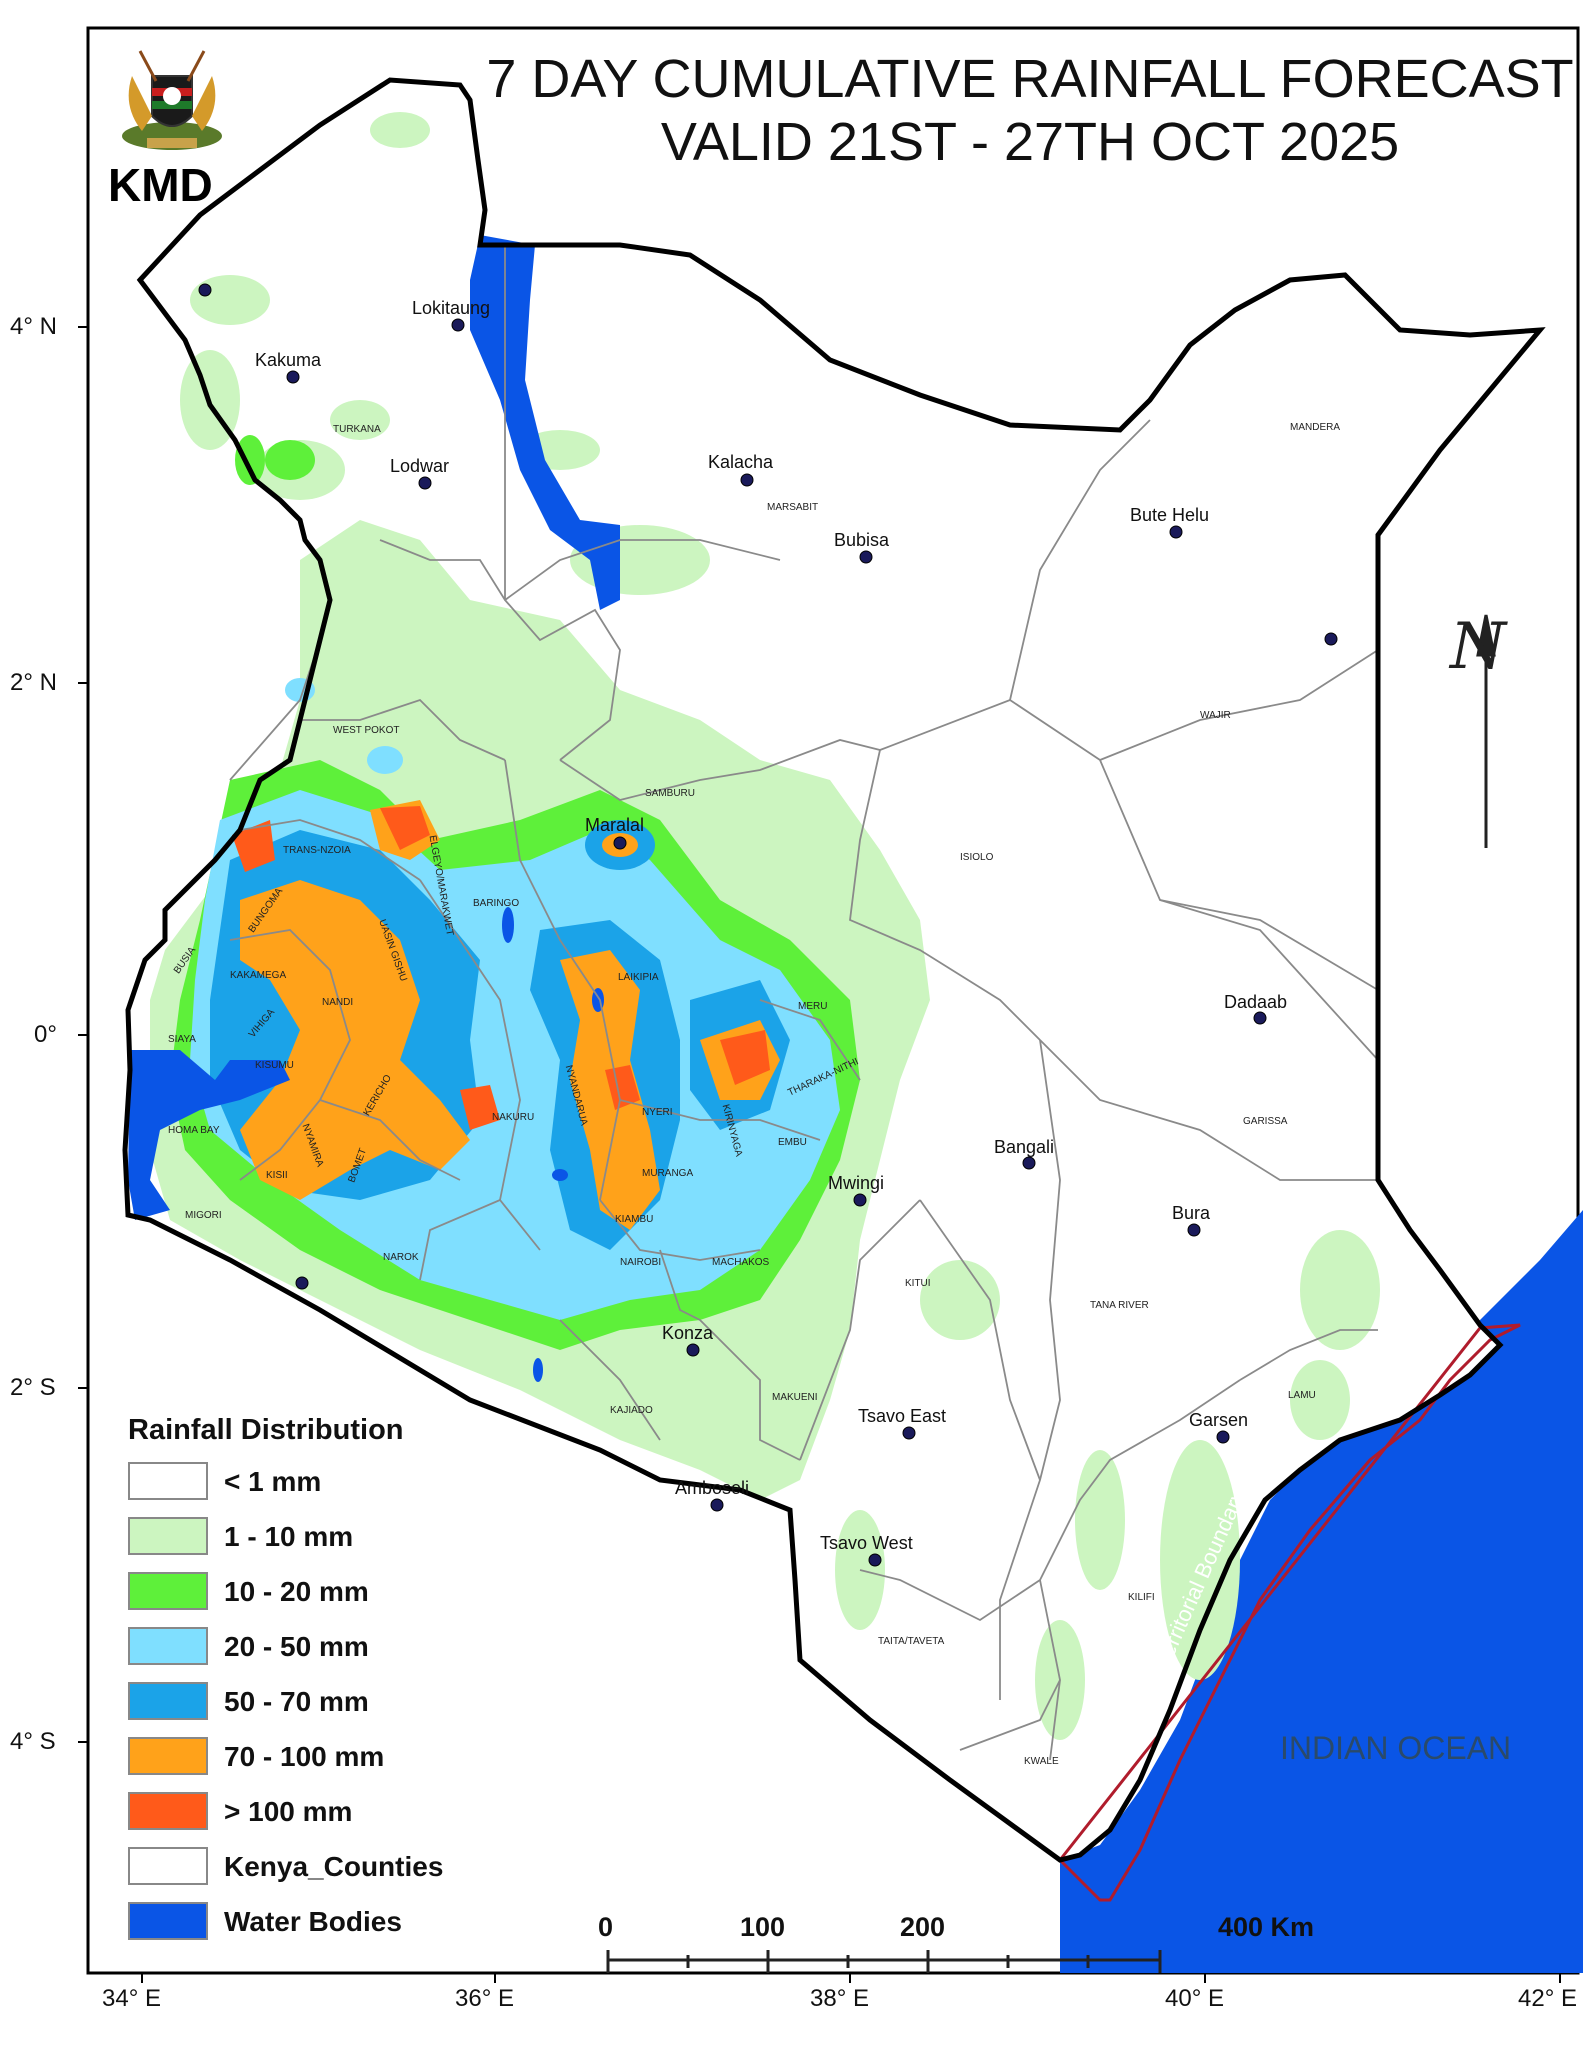 The width and height of the screenshot is (1583, 2048). What do you see at coordinates (1302, 1395) in the screenshot?
I see `county-label: LAMU` at bounding box center [1302, 1395].